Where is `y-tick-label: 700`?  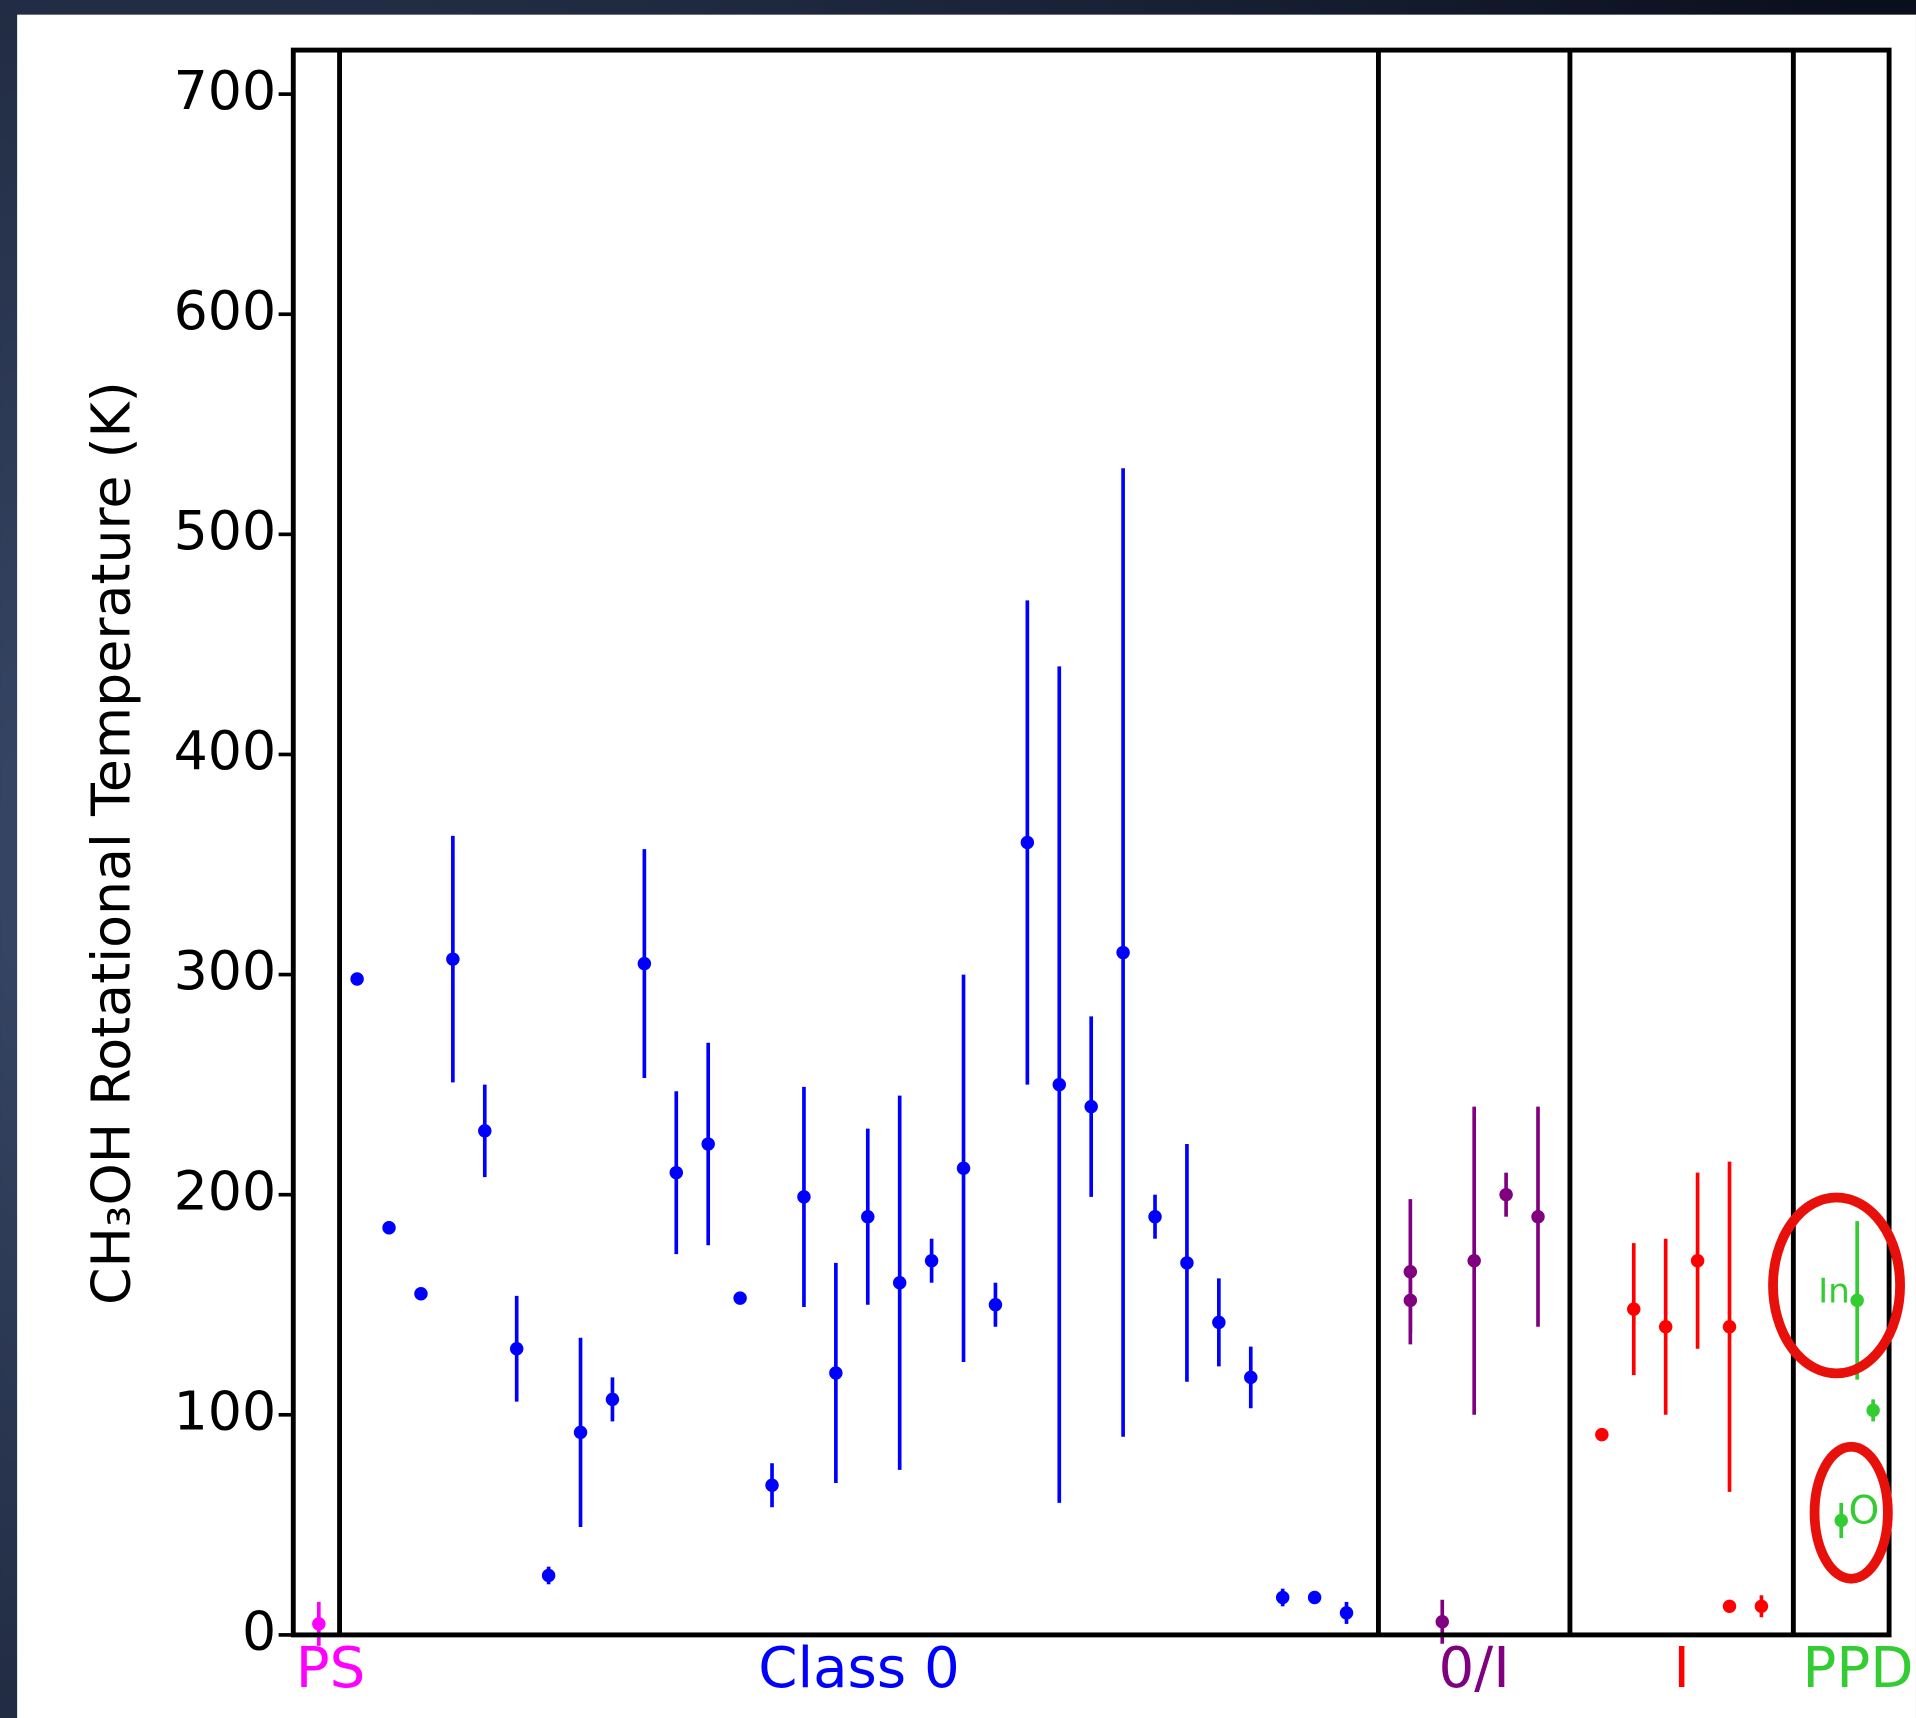
y-tick-label: 700 is located at coordinates (225, 90).